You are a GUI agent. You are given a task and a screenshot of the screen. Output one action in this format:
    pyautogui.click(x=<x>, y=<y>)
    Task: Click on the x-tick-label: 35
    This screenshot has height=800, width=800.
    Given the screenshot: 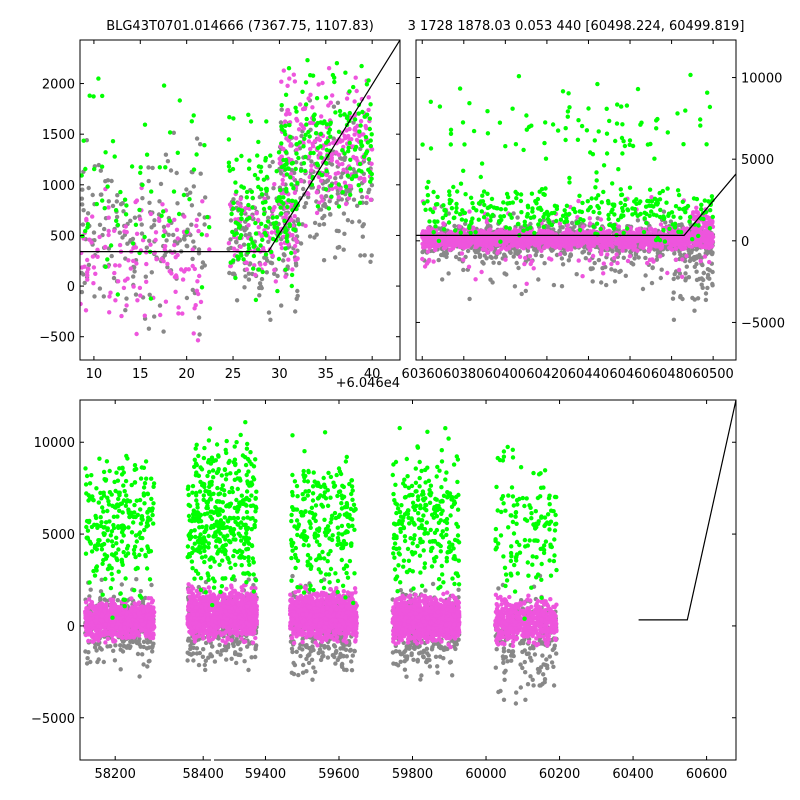 What is the action you would take?
    pyautogui.click(x=326, y=374)
    